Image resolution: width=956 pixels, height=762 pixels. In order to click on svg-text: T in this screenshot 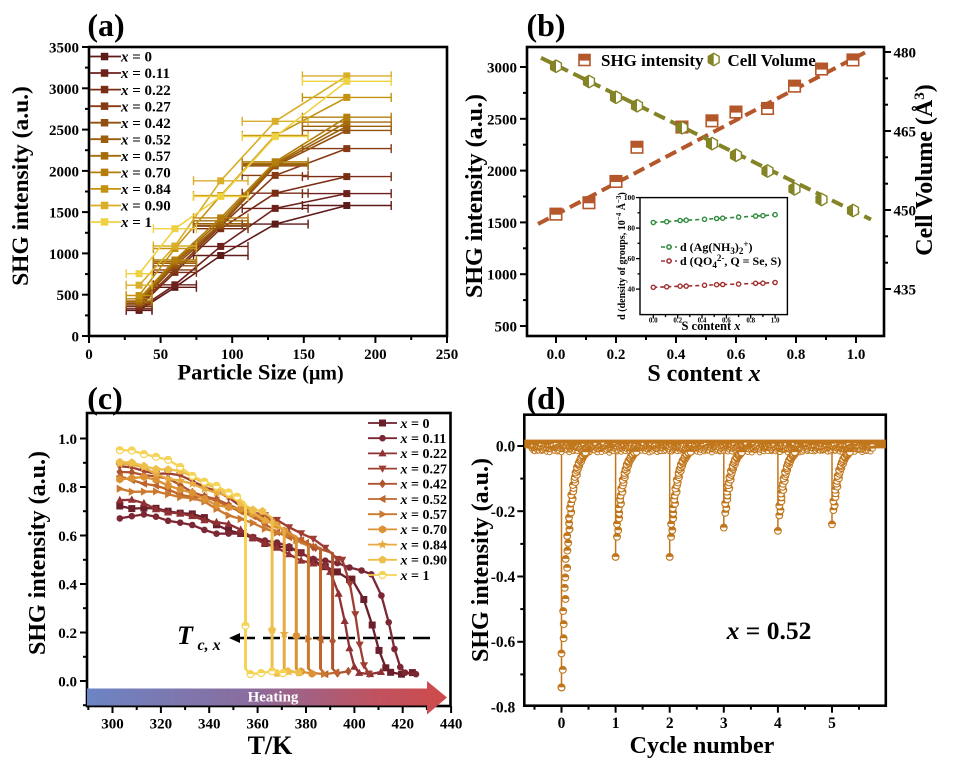, I will do `click(185, 635)`.